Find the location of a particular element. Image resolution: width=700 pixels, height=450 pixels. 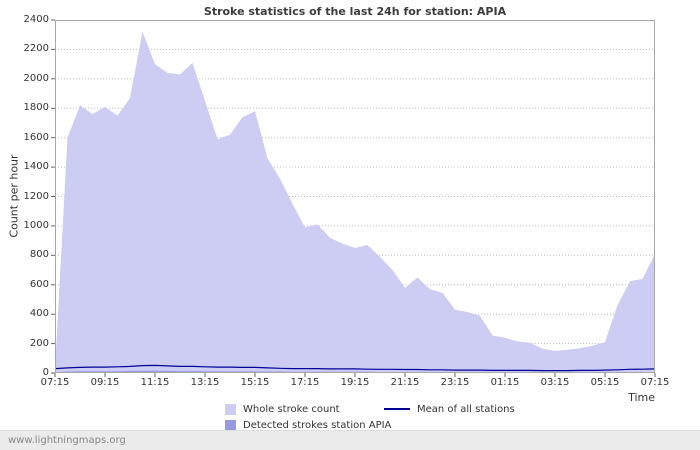

y-tick-label: 200 is located at coordinates (39, 343).